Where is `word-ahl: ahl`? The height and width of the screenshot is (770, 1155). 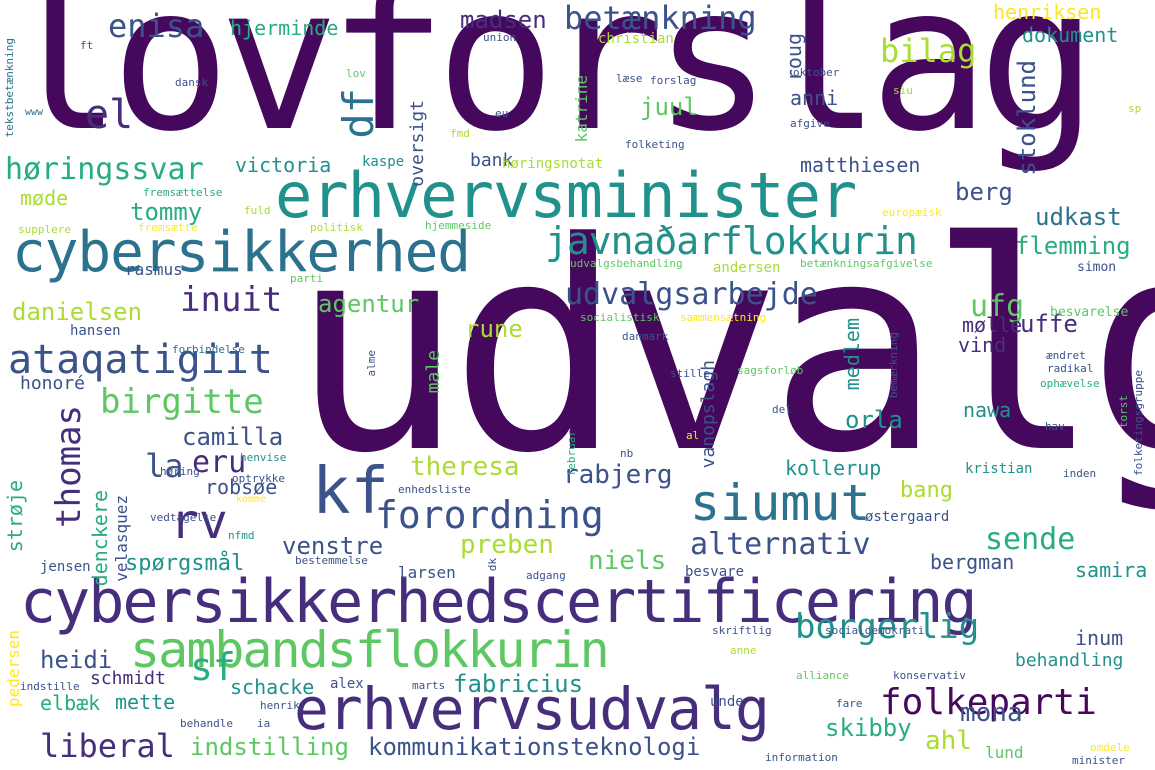
word-ahl: ahl is located at coordinates (948, 741).